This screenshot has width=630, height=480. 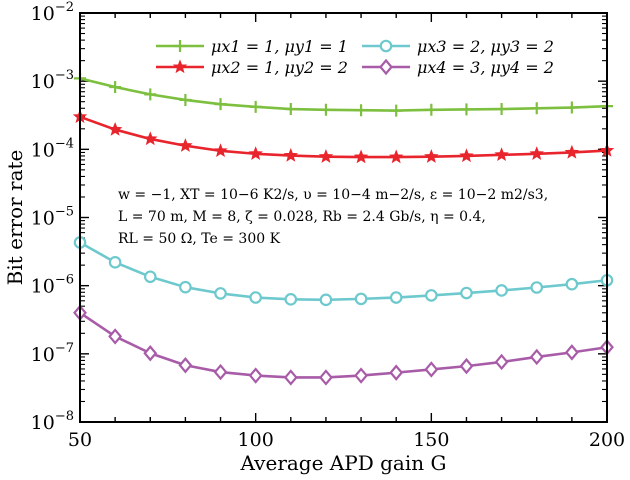 I want to click on legend-entry: μx4 = 3, μy4 = 2, so click(x=458, y=67).